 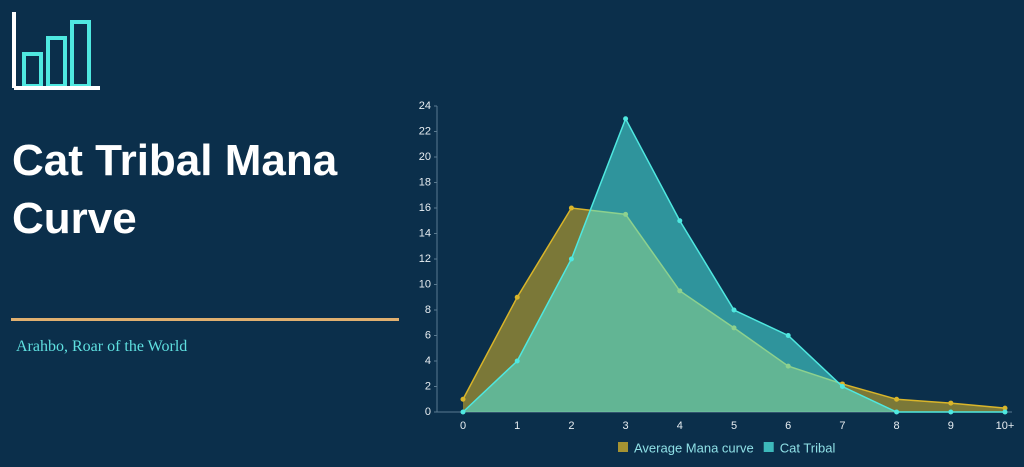 What do you see at coordinates (626, 426) in the screenshot?
I see `x-tick-label: 3` at bounding box center [626, 426].